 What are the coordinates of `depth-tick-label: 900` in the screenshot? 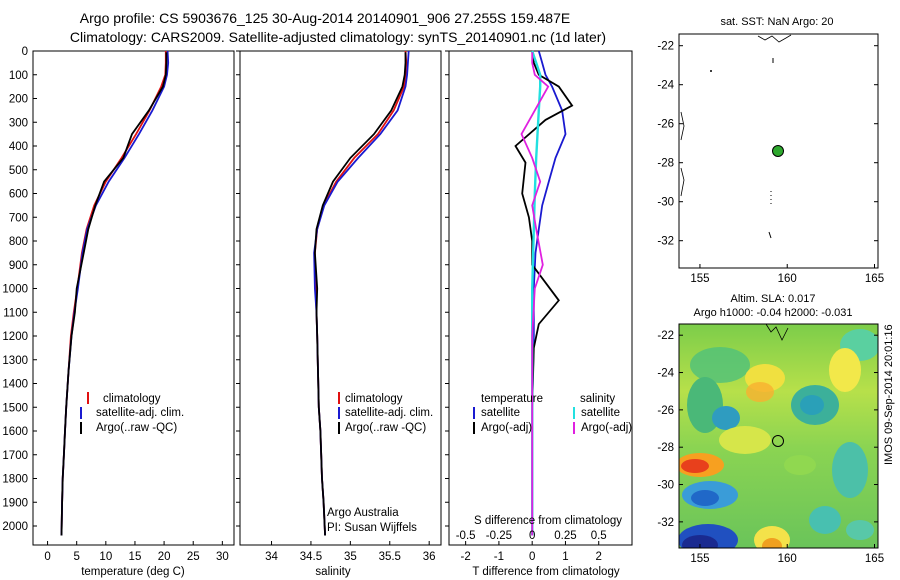 It's located at (18, 266).